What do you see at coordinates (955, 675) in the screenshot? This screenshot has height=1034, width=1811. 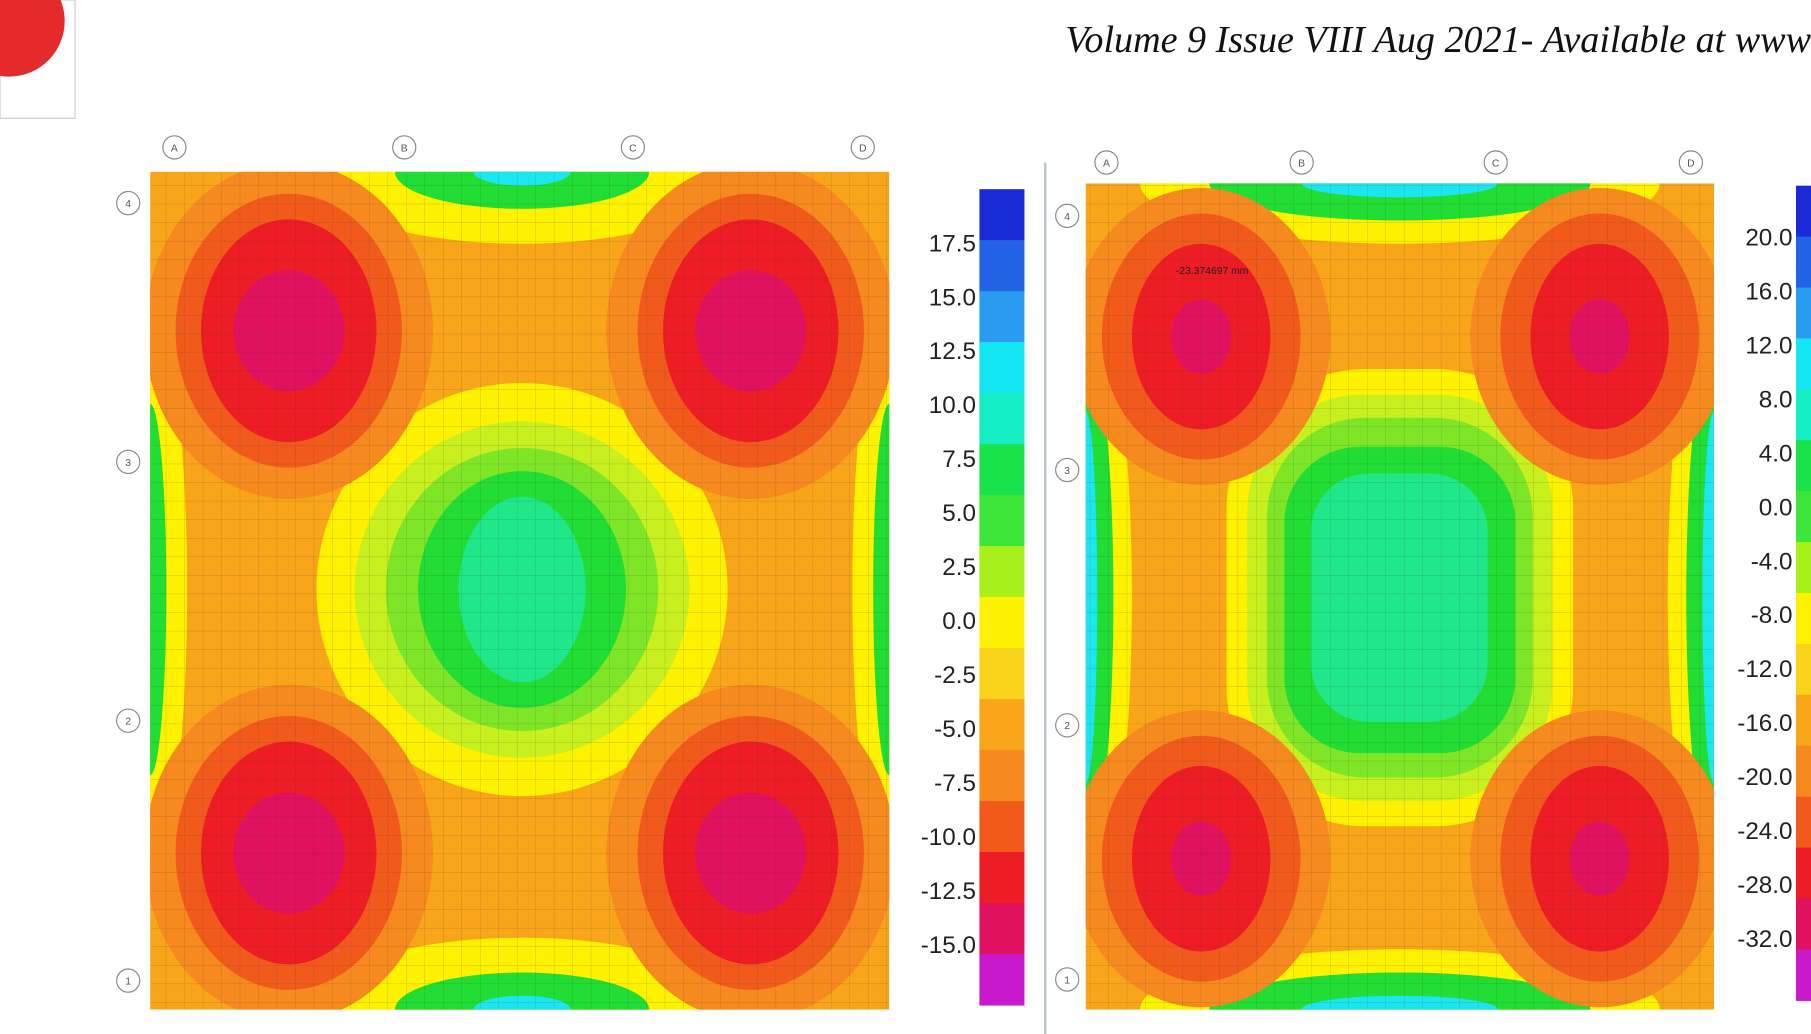 I see `colorbar-label: -2.5` at bounding box center [955, 675].